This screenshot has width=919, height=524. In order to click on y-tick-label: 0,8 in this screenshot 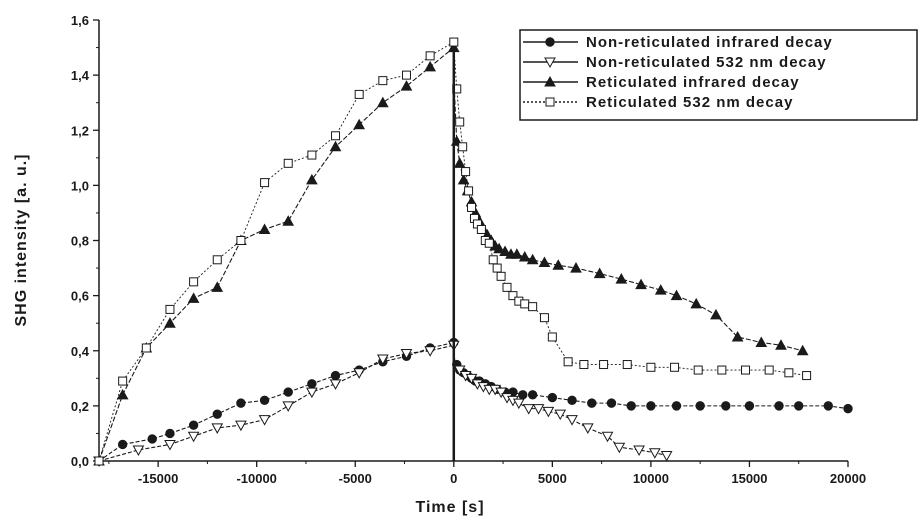, I will do `click(80, 241)`.